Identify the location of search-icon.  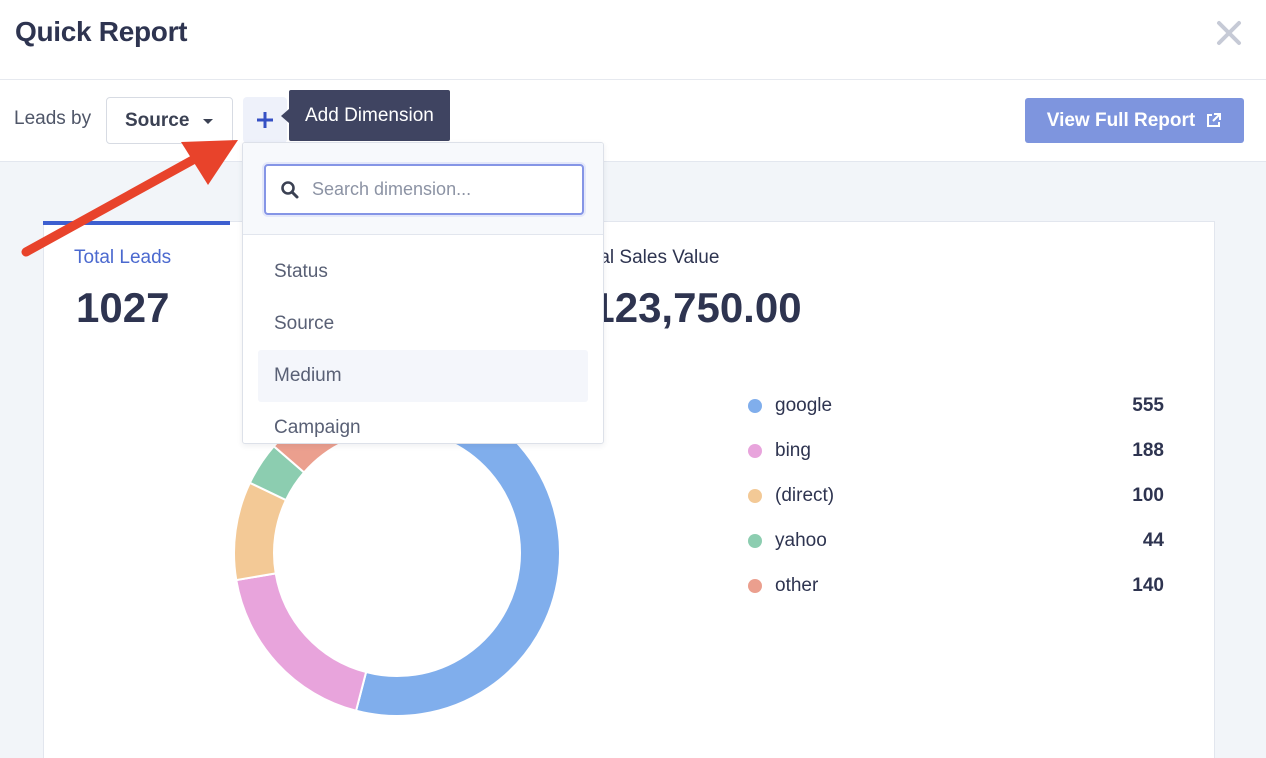
(290, 189).